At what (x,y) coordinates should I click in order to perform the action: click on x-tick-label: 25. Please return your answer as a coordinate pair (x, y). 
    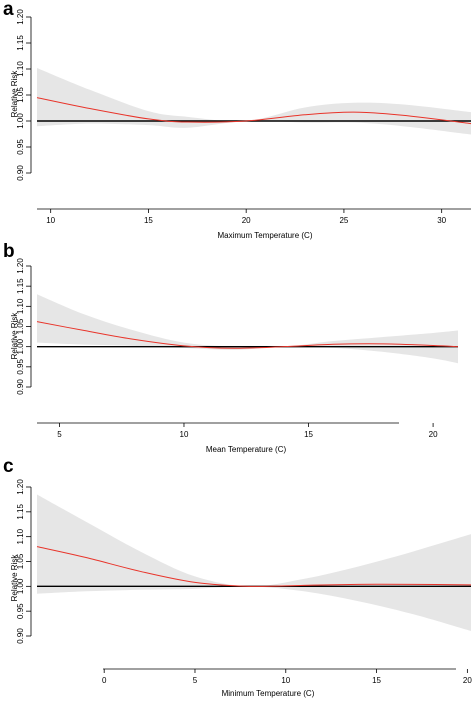
    Looking at the image, I should click on (343, 220).